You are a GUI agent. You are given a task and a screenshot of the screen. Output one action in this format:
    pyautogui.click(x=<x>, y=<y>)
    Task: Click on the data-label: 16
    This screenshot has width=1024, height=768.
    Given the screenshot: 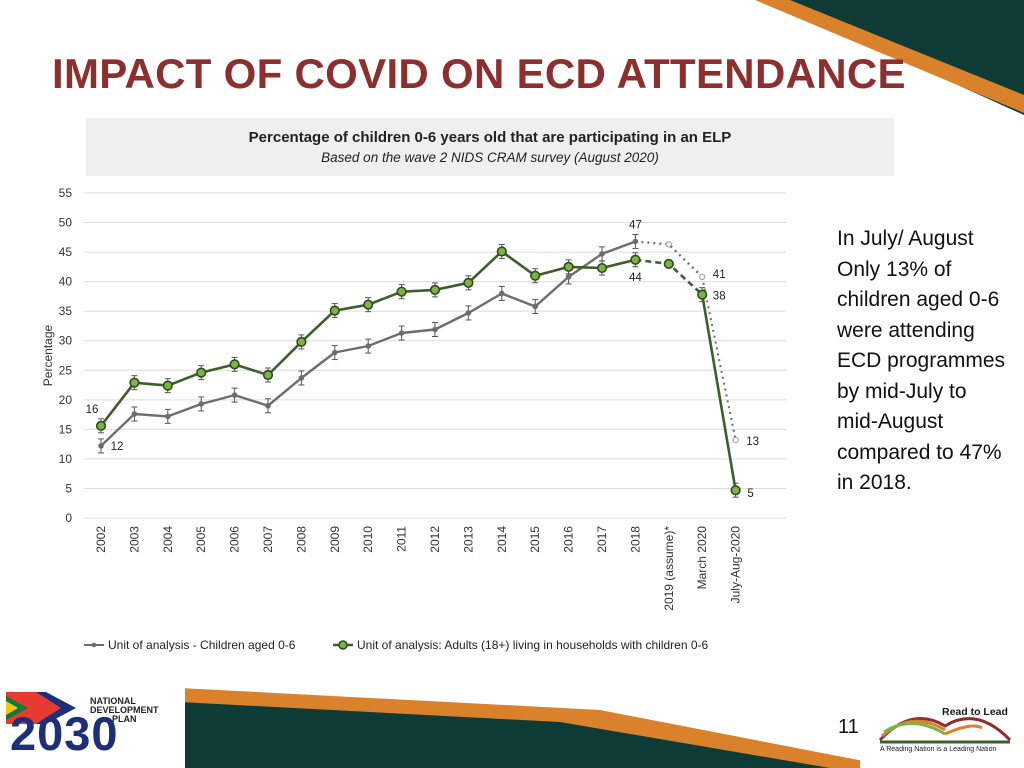 What is the action you would take?
    pyautogui.click(x=92, y=410)
    